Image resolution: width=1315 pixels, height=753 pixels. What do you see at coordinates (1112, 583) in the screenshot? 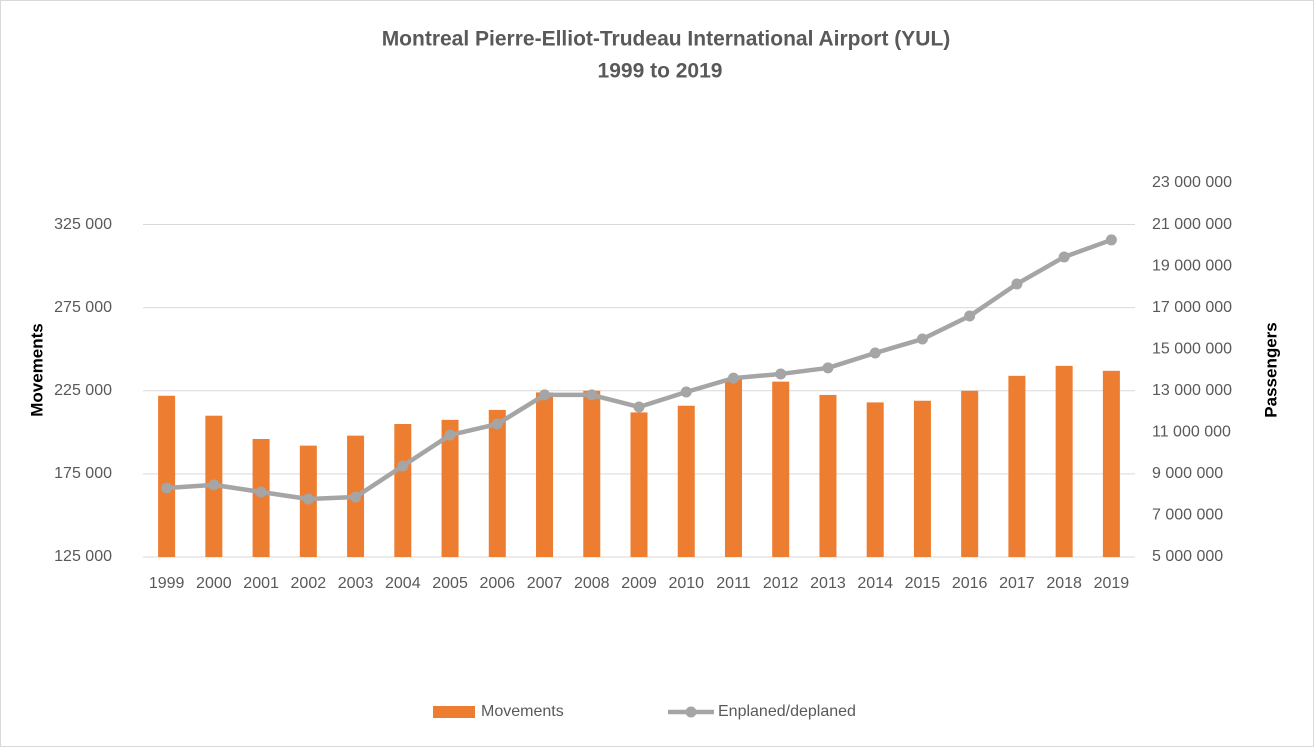
I see `x-tick-label: 2019` at bounding box center [1112, 583].